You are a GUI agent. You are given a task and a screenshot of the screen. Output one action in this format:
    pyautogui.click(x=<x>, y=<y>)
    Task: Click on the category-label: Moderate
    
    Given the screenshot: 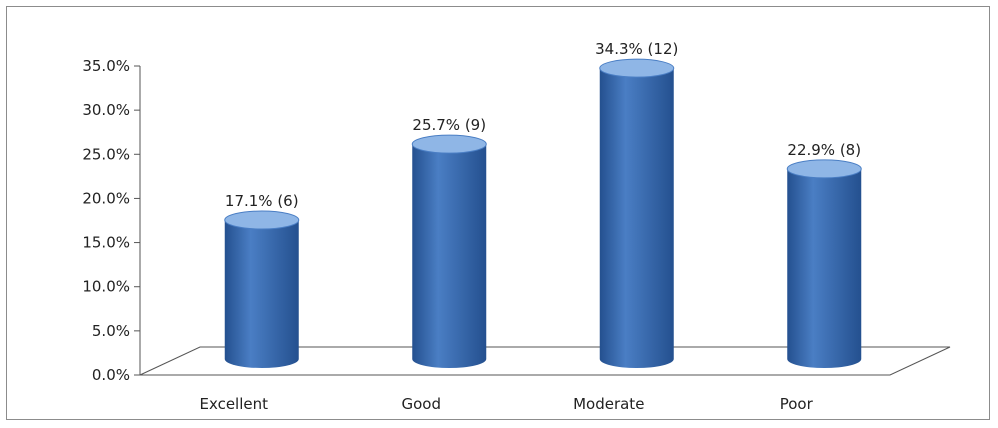 What is the action you would take?
    pyautogui.click(x=608, y=404)
    